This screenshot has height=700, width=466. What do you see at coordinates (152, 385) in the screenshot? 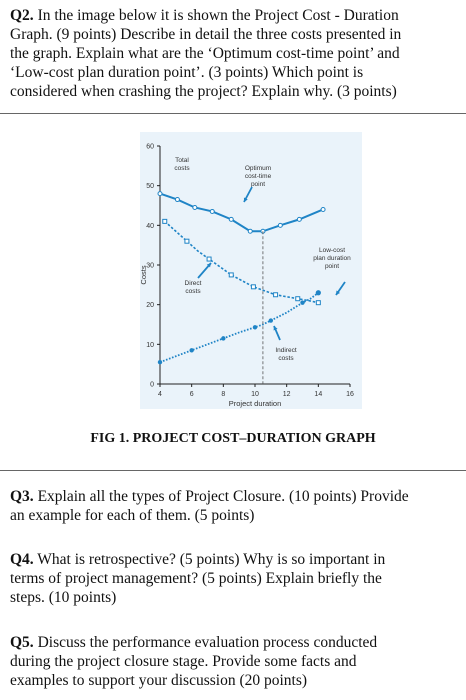
I see `y-tick-label: 0` at bounding box center [152, 385].